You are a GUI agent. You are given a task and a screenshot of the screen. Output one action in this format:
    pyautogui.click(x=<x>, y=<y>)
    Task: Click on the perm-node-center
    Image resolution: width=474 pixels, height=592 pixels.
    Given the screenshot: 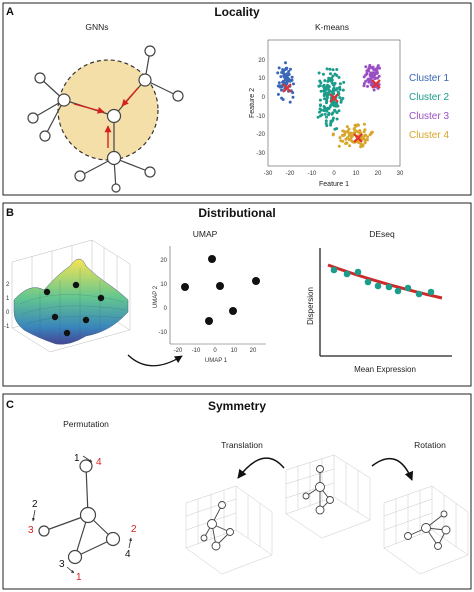 What is the action you would take?
    pyautogui.click(x=88, y=515)
    